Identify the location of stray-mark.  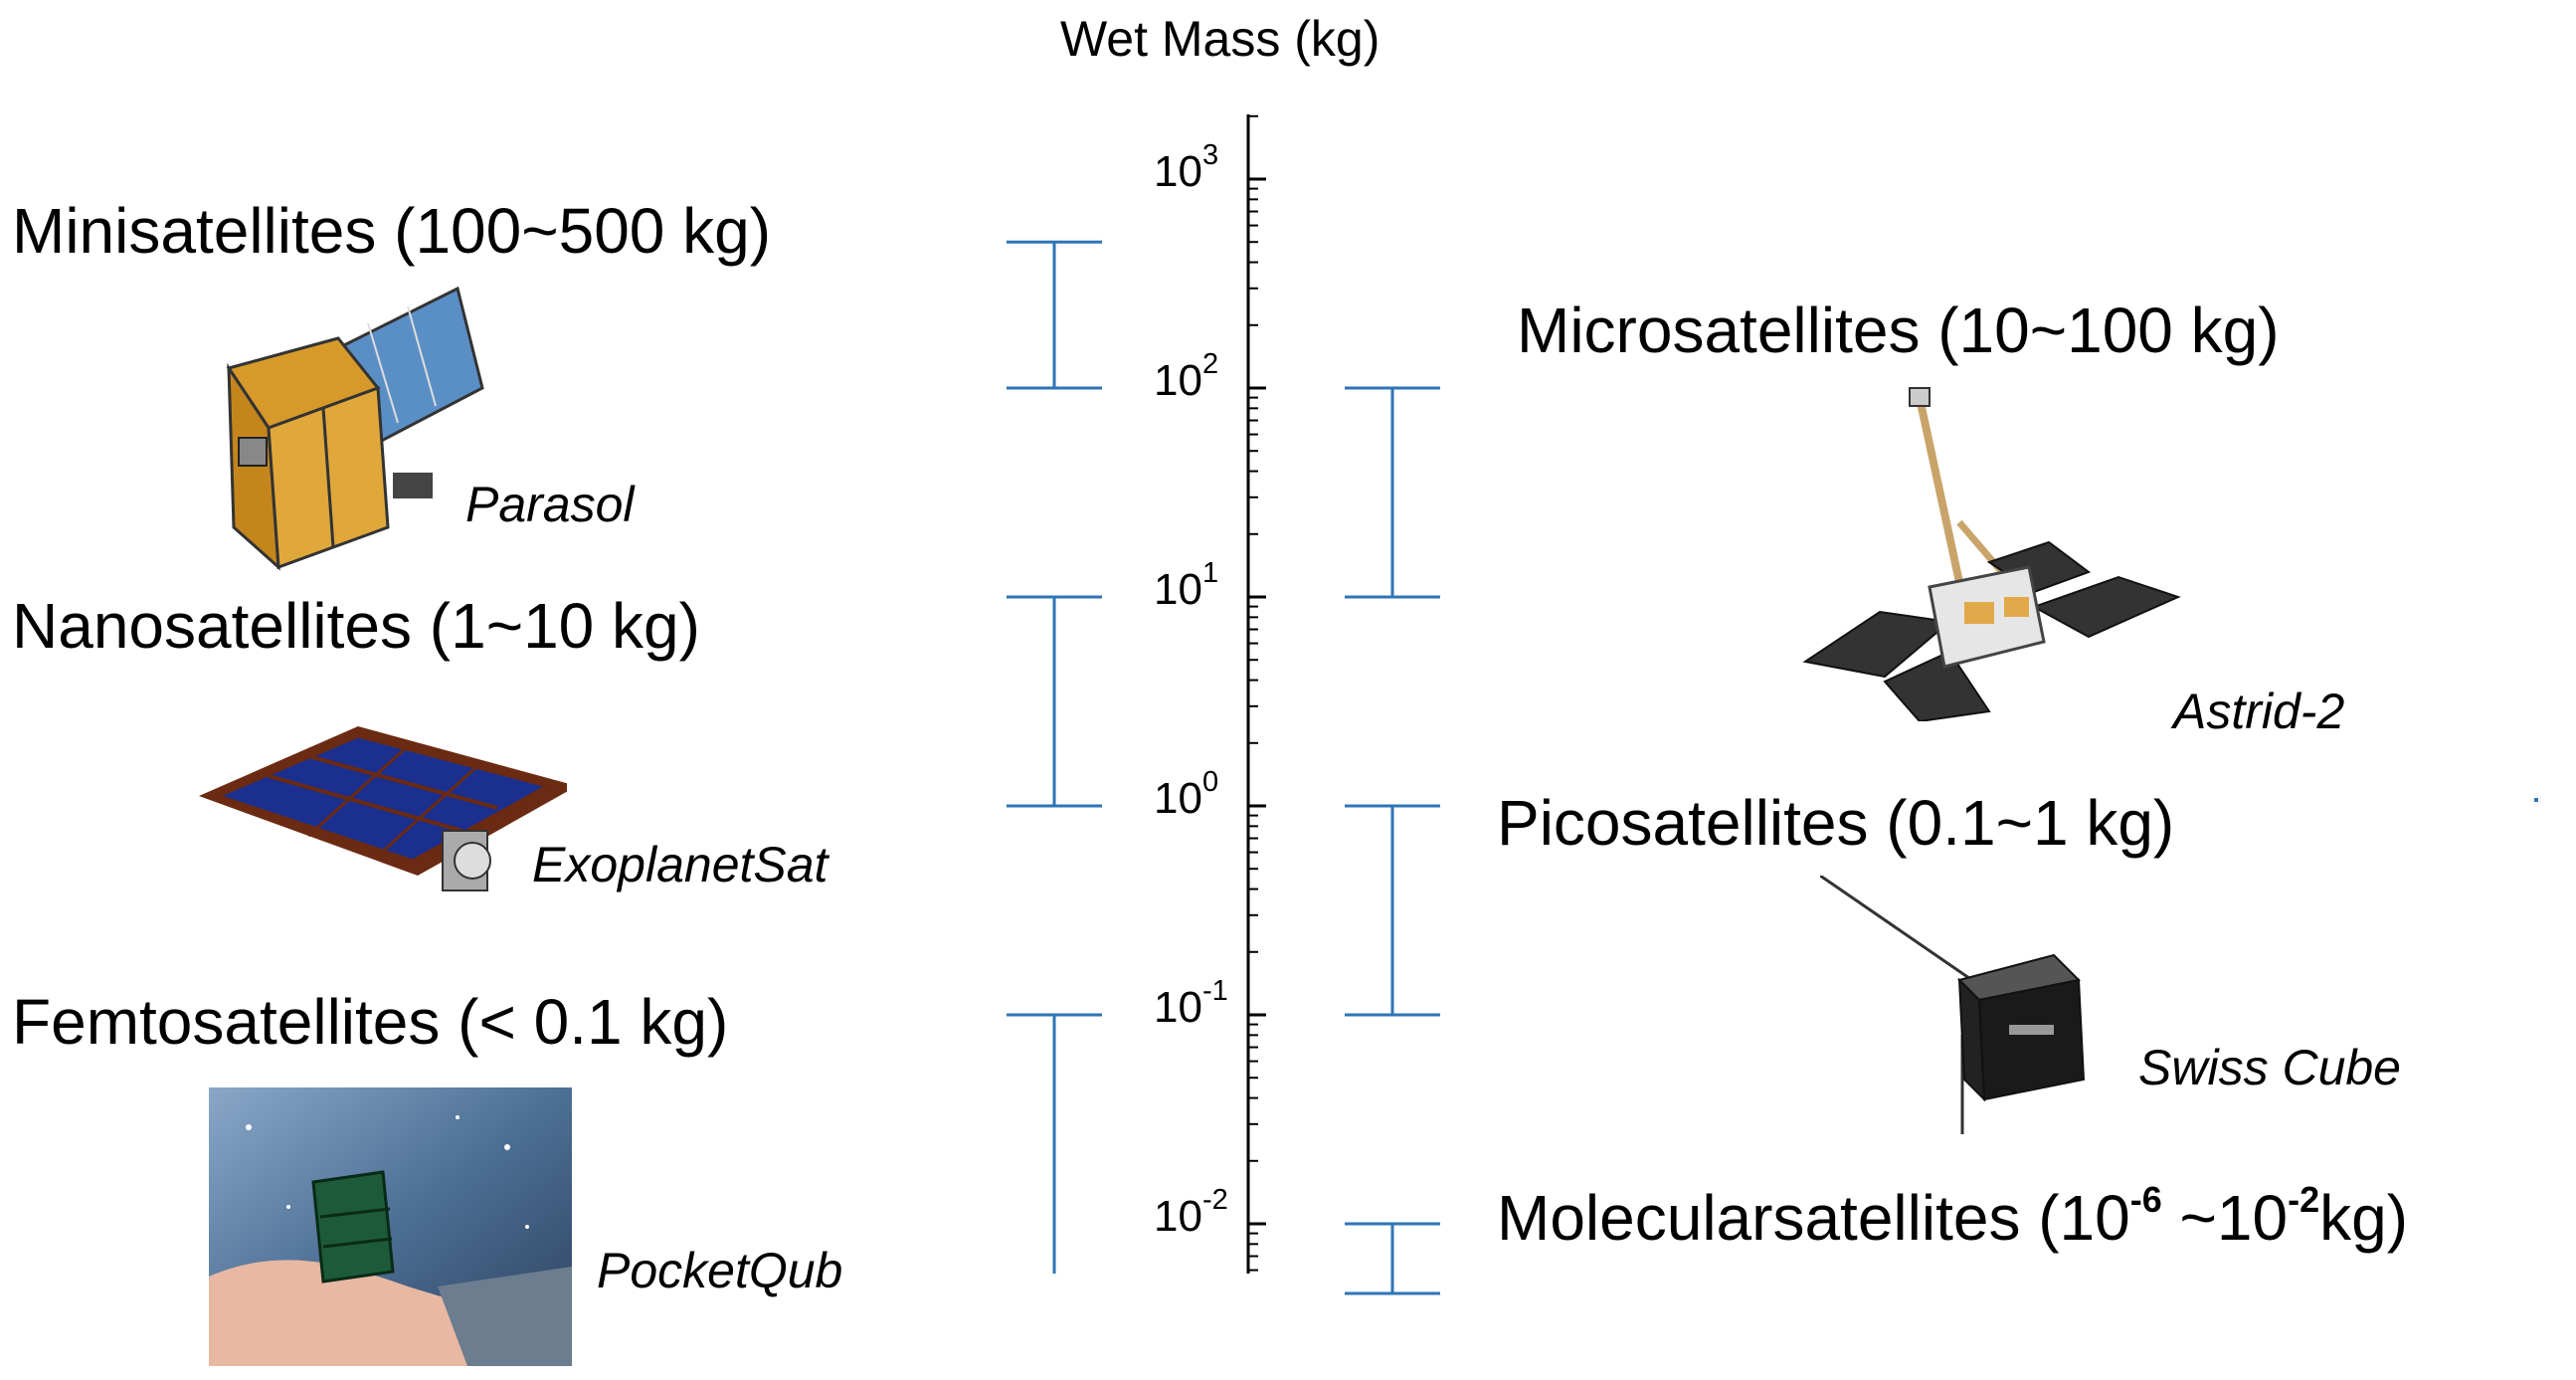
(2536, 800).